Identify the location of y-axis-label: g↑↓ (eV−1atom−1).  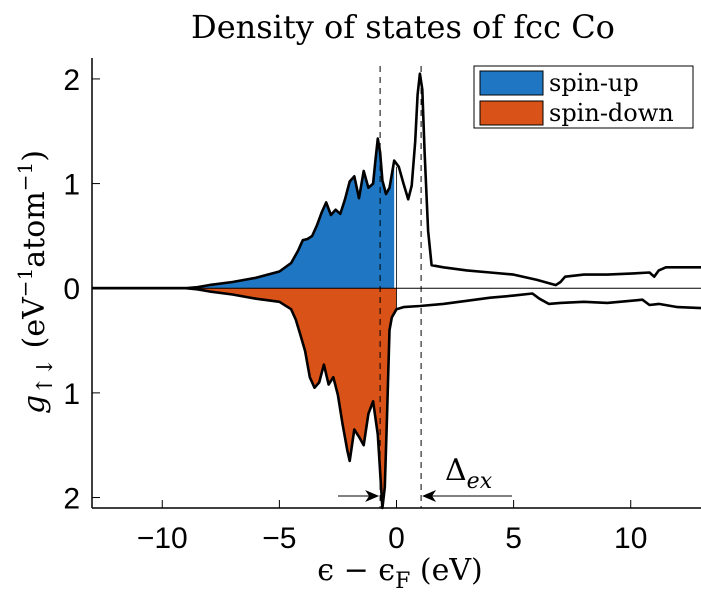
(35, 282).